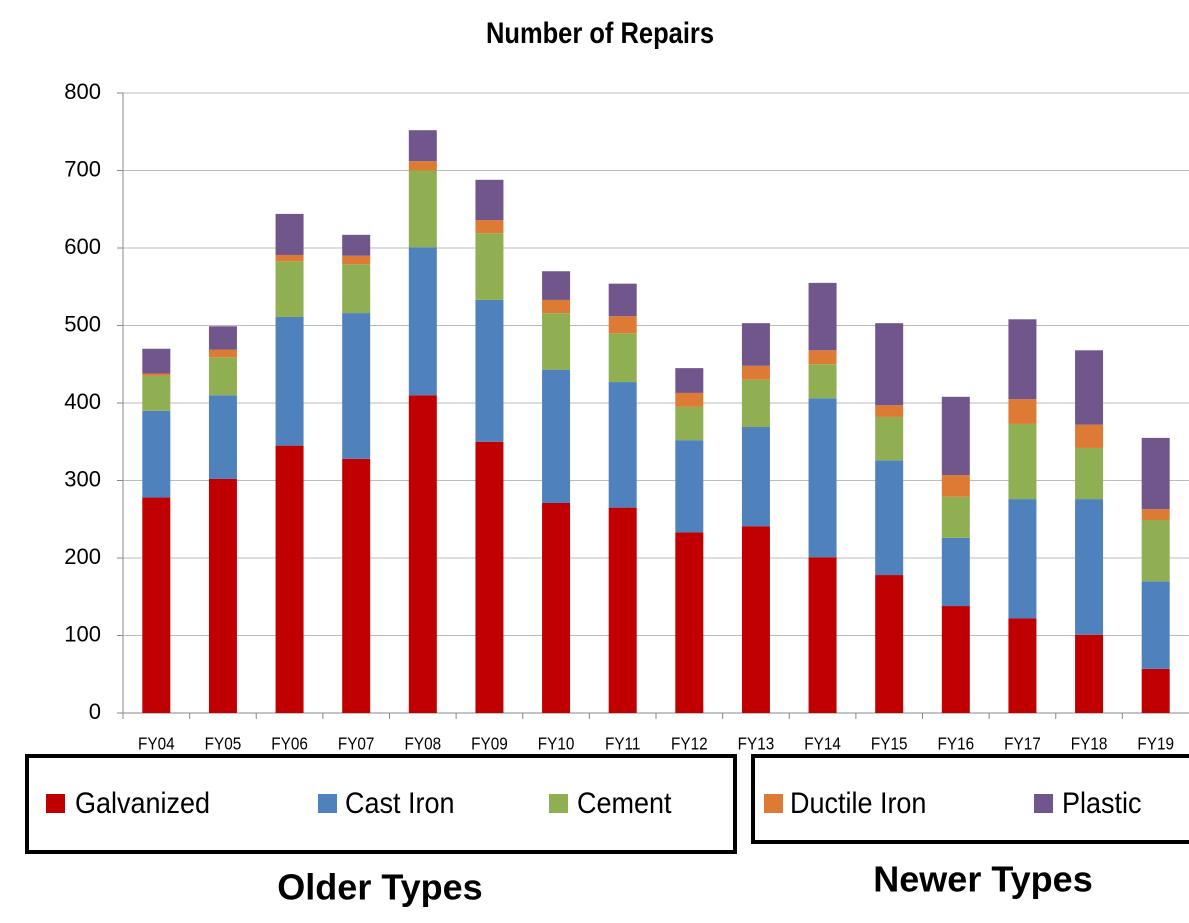  Describe the element at coordinates (95, 711) in the screenshot. I see `y-tick-label: 0` at that location.